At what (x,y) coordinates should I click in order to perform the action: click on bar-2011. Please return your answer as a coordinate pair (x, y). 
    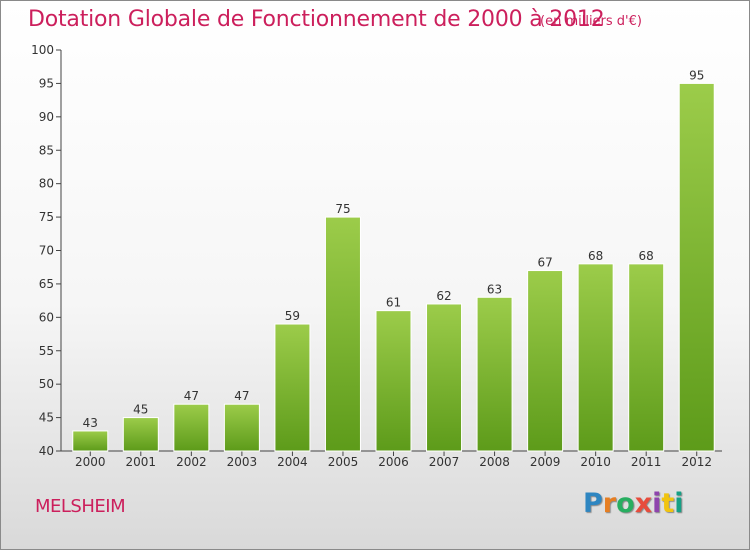
    Looking at the image, I should click on (646, 357).